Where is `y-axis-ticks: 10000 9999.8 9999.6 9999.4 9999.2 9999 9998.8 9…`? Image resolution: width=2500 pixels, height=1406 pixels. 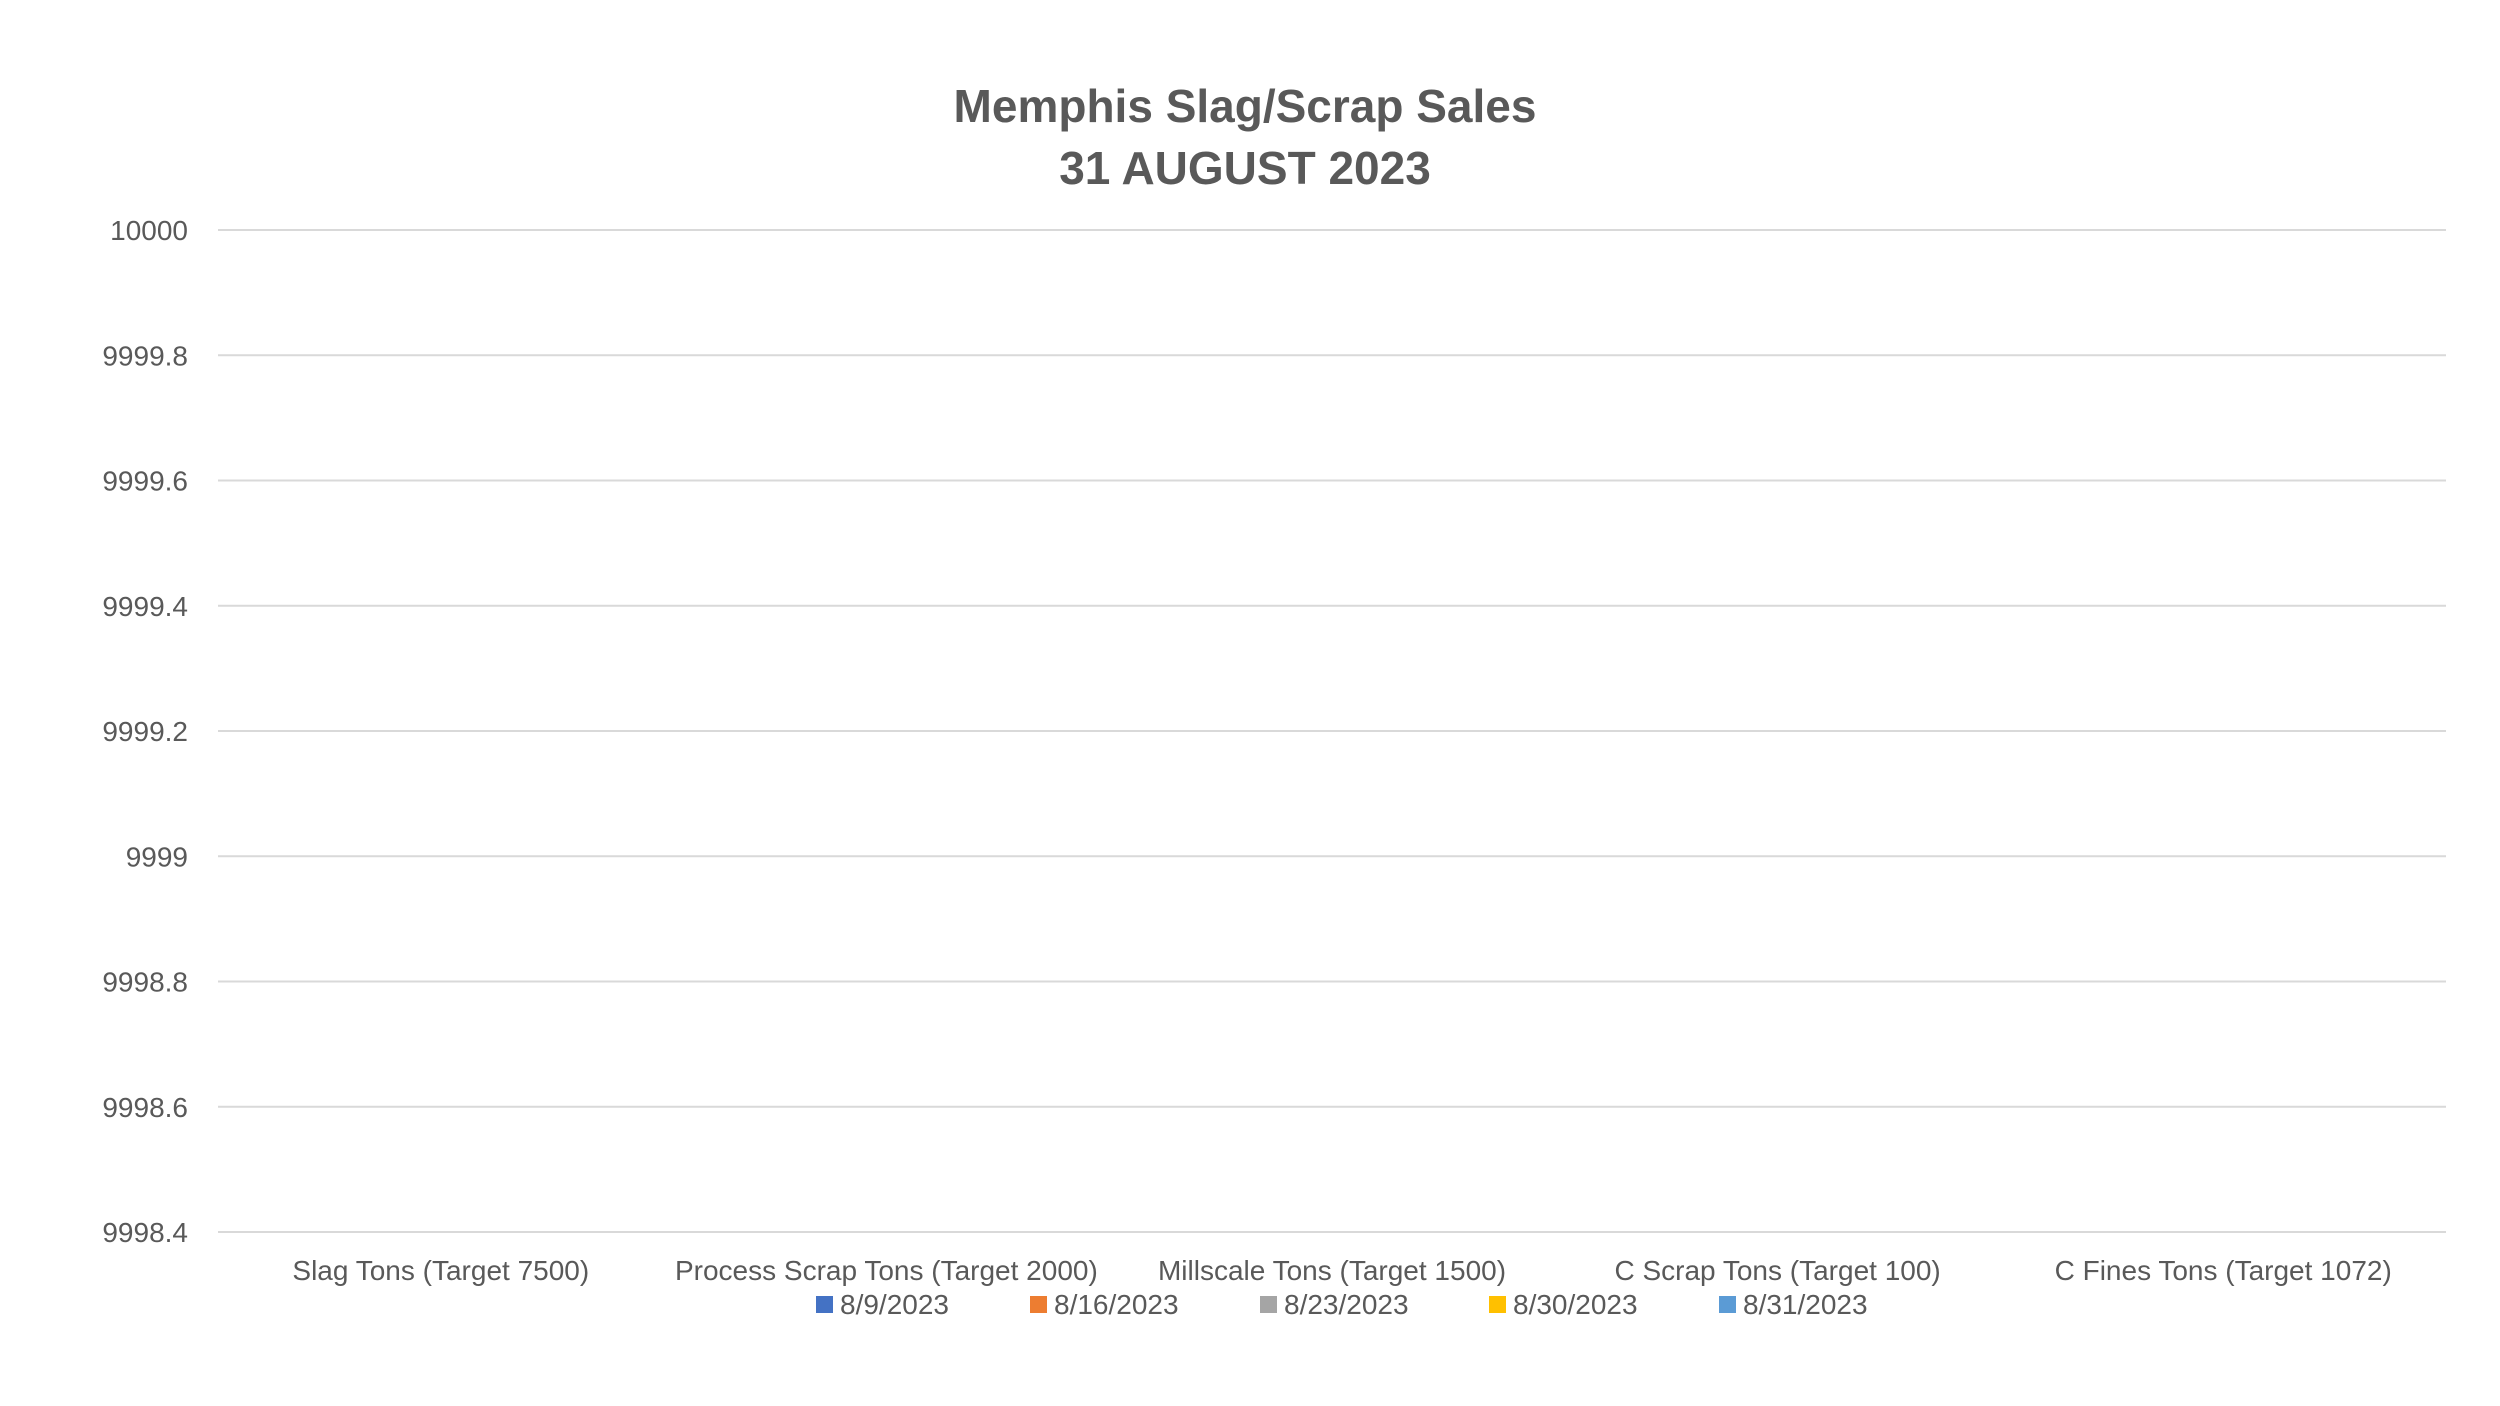 y-axis-ticks: 10000 9999.8 9999.6 9999.4 9999.2 9999 9998.8 9… is located at coordinates (145, 731).